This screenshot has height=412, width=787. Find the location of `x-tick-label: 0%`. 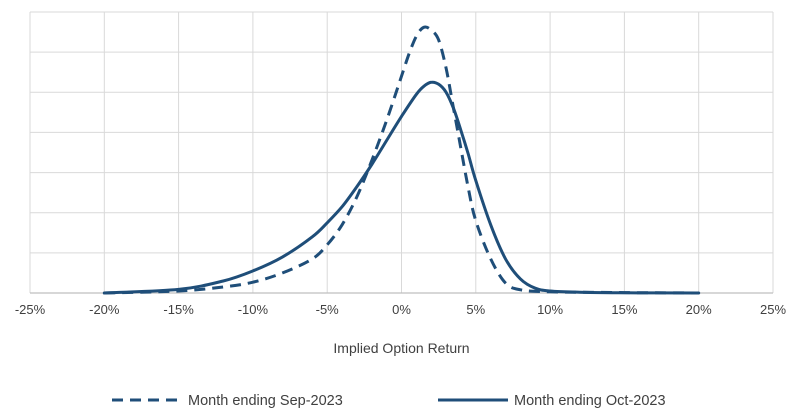

x-tick-label: 0% is located at coordinates (401, 309).